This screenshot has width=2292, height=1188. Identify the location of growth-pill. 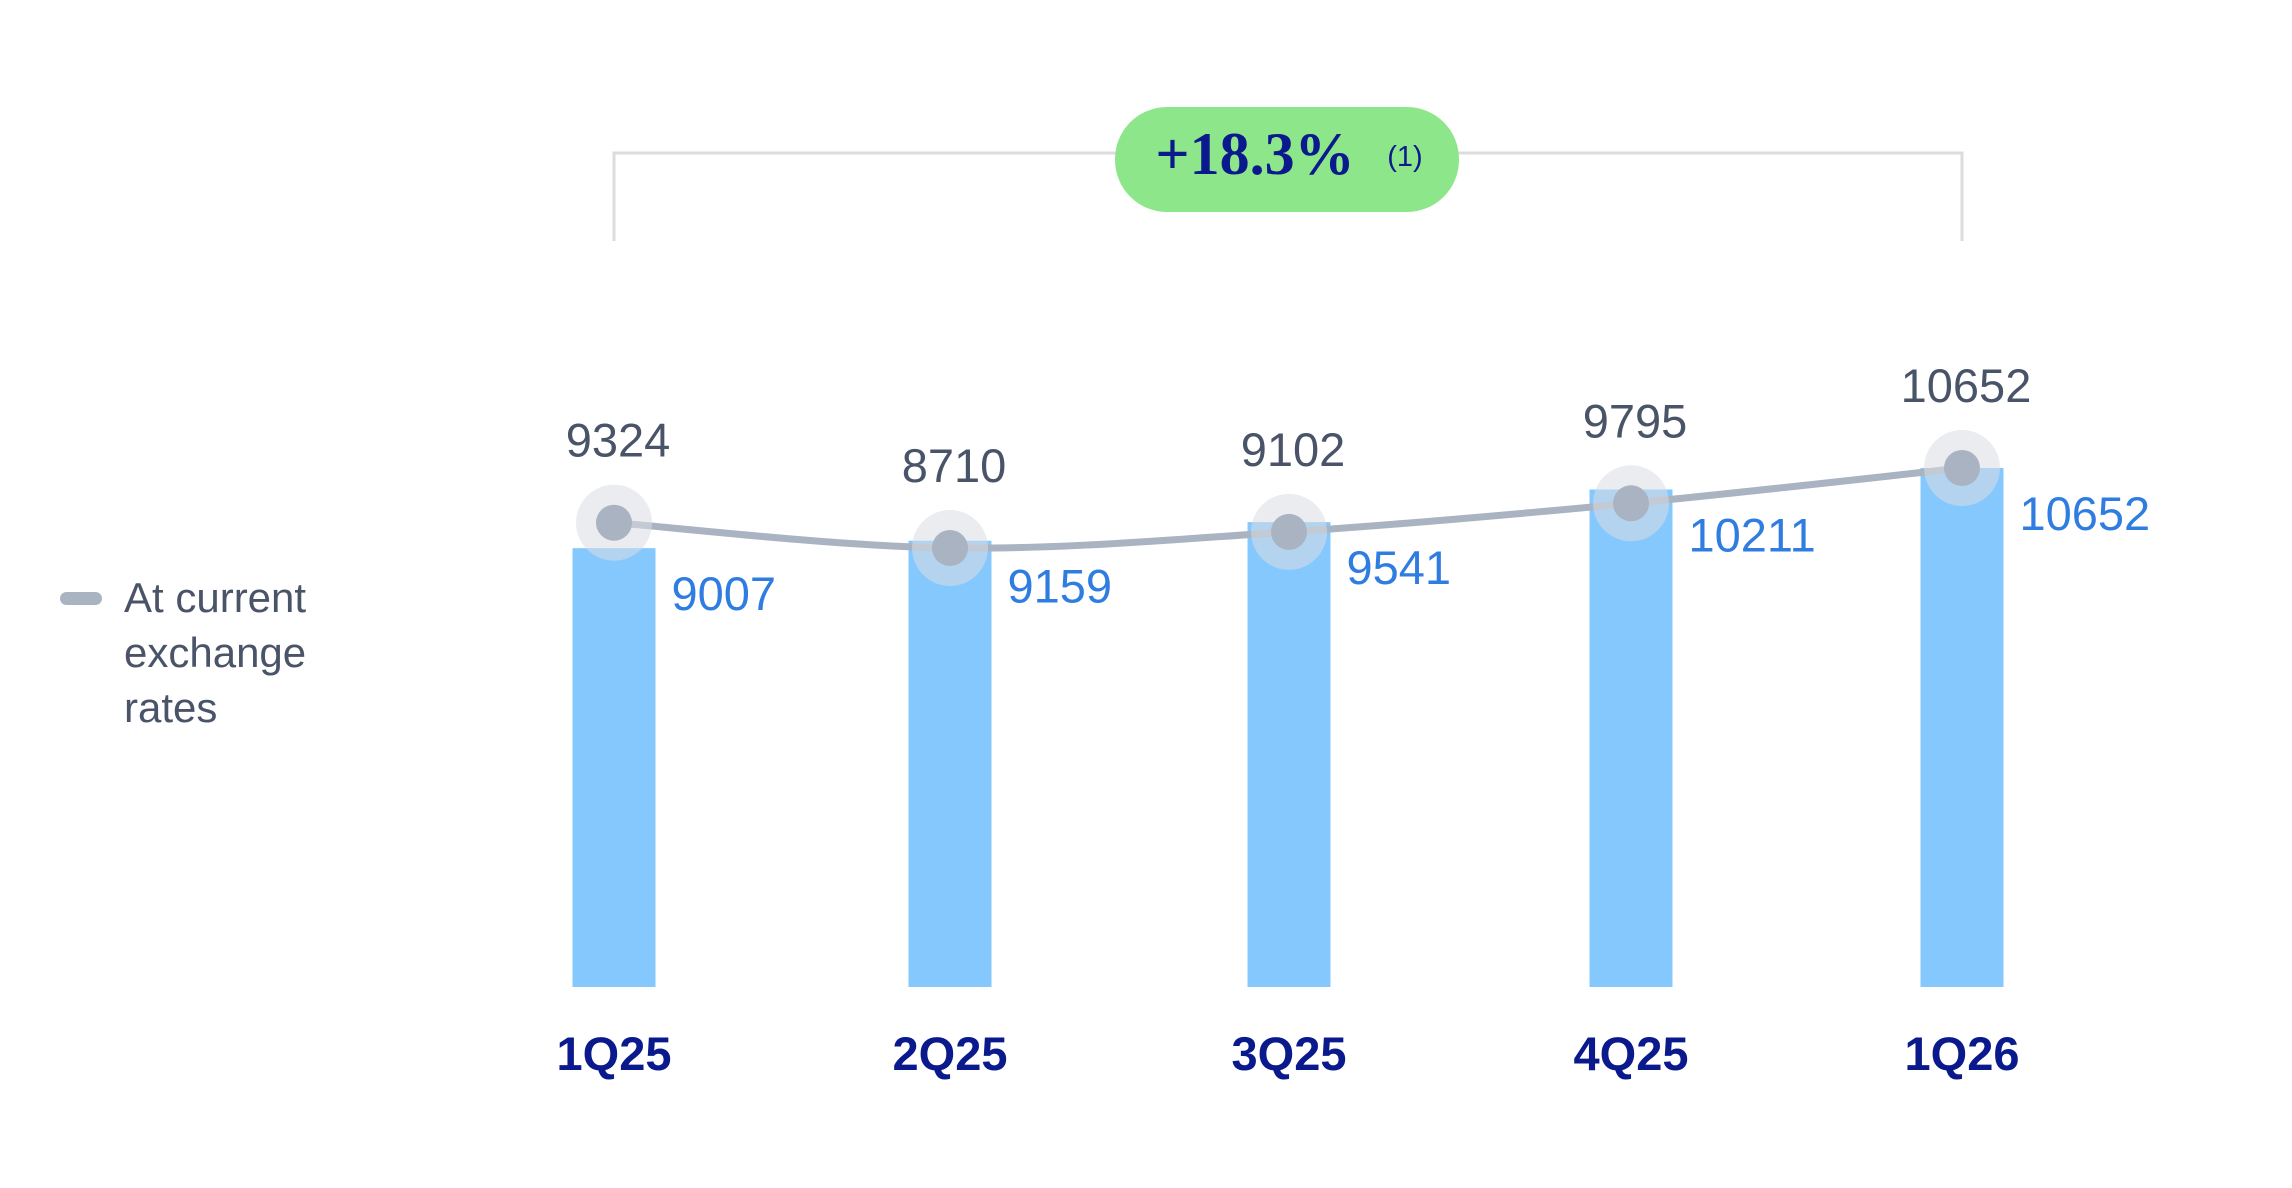
(1287, 159).